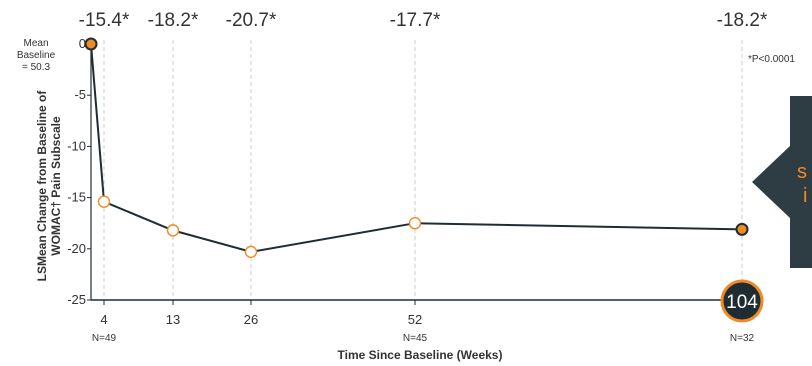 The height and width of the screenshot is (366, 812). What do you see at coordinates (35, 43) in the screenshot?
I see `baseline-label-line-1: Mean` at bounding box center [35, 43].